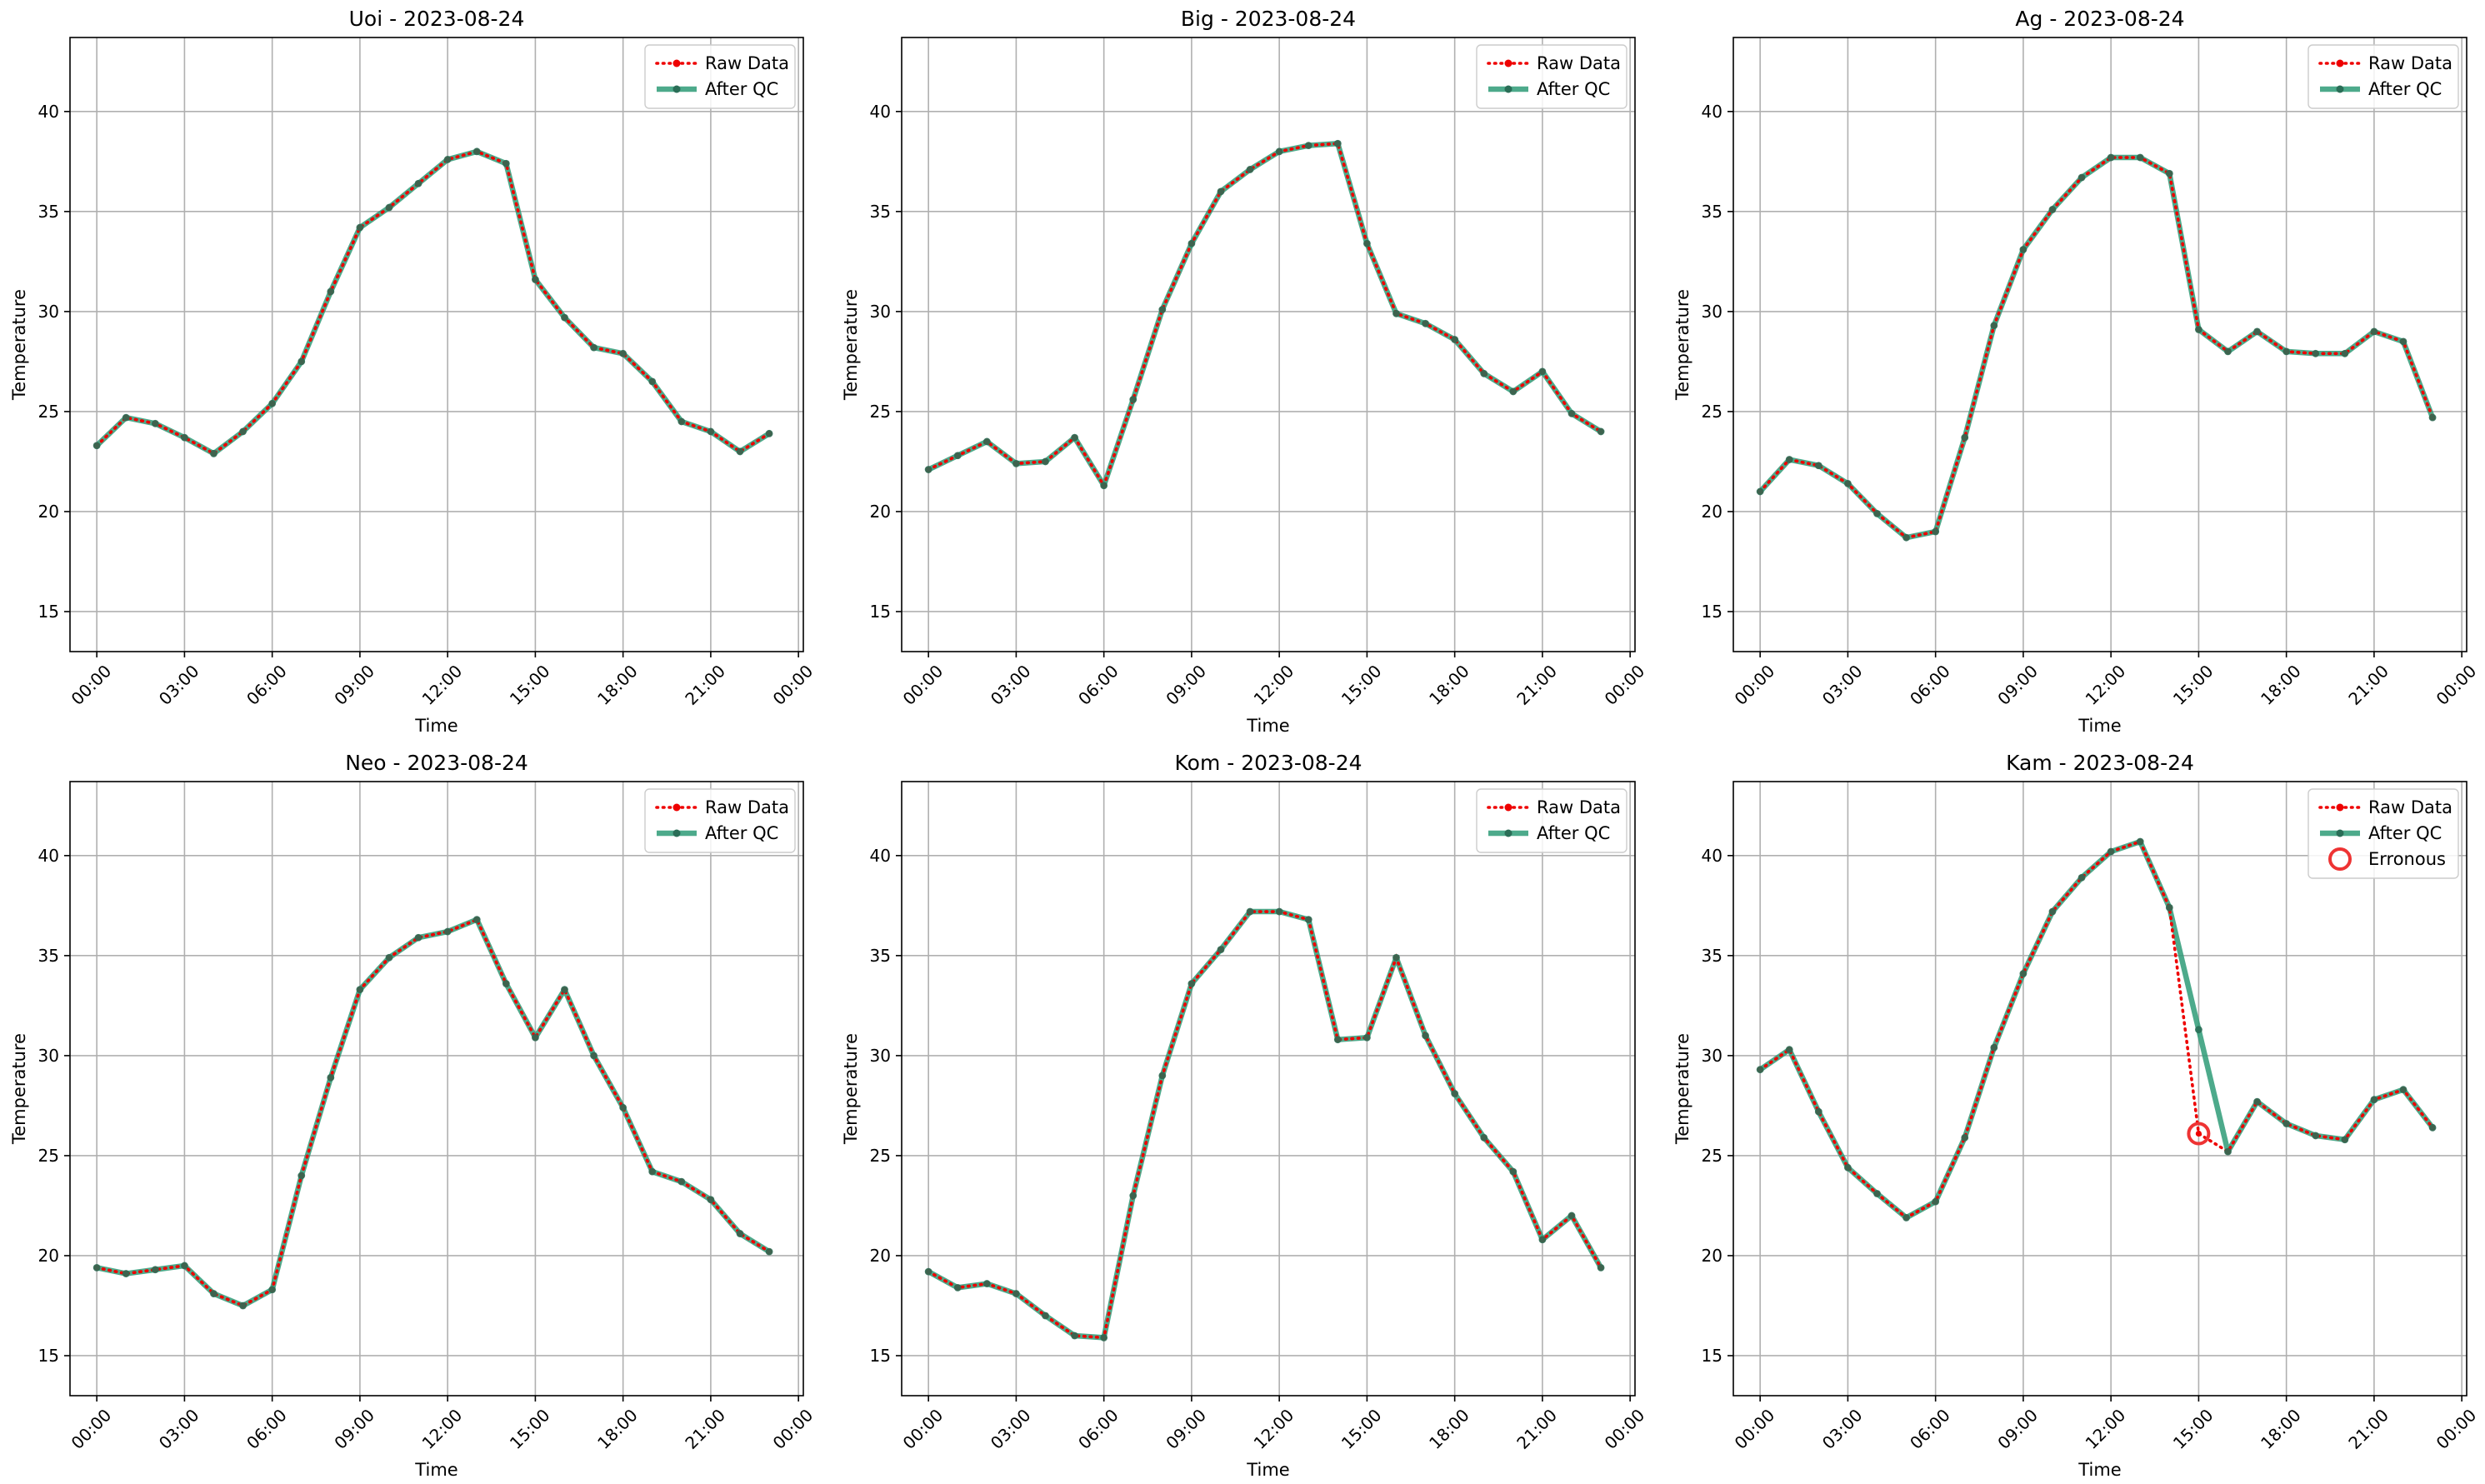 The height and width of the screenshot is (1484, 2485). Describe the element at coordinates (2340, 63) in the screenshot. I see `legend-raw-marker` at that location.